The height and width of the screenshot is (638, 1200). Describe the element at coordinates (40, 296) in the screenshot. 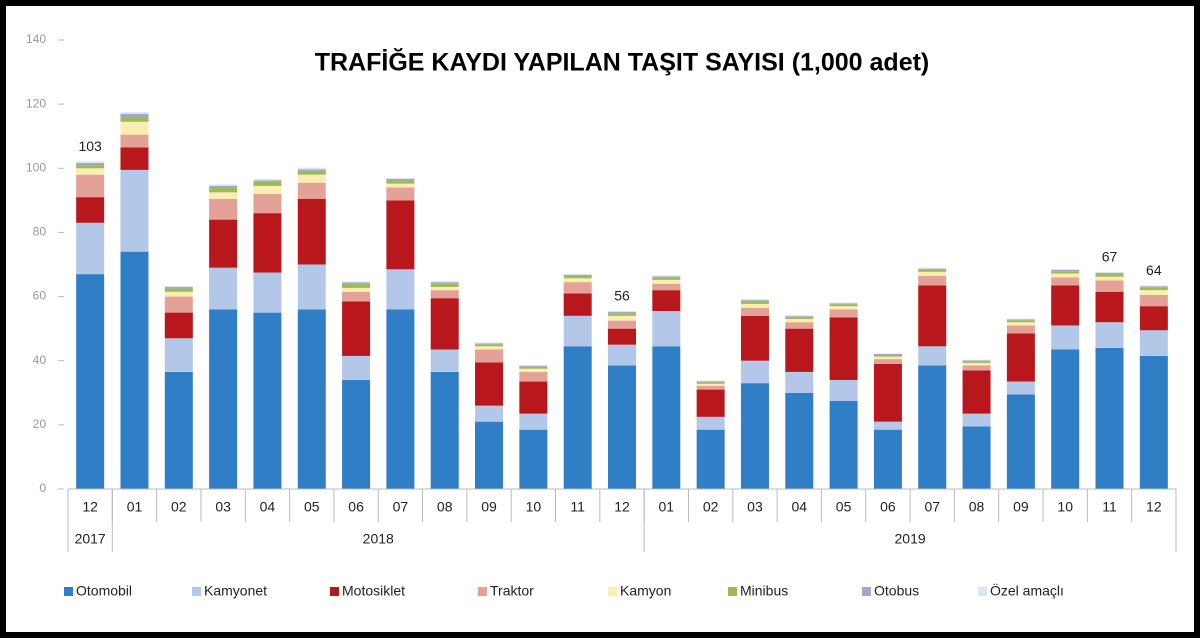

I see `y-tick-label: 60` at that location.